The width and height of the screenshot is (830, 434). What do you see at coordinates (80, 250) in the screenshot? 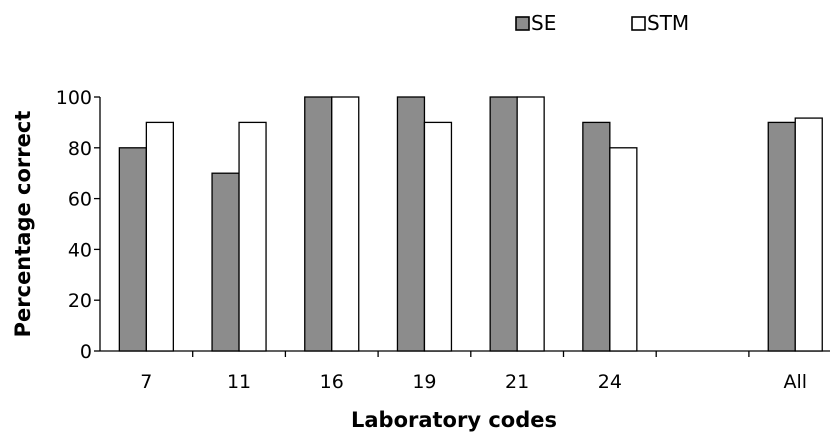
I see `y-tick-label: 40` at bounding box center [80, 250].